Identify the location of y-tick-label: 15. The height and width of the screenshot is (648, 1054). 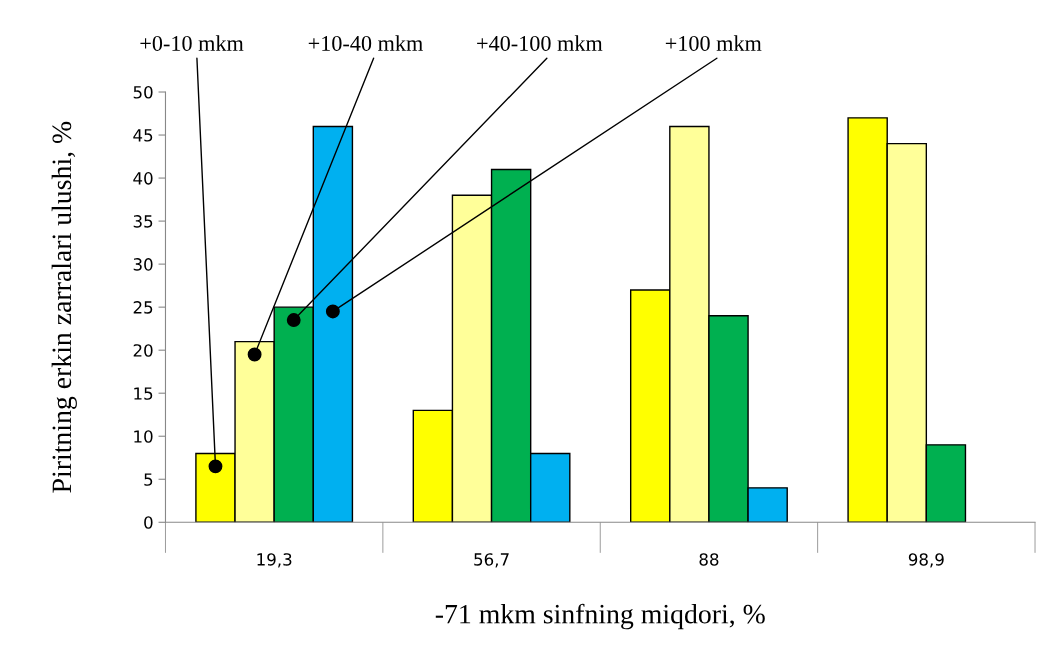
(143, 393).